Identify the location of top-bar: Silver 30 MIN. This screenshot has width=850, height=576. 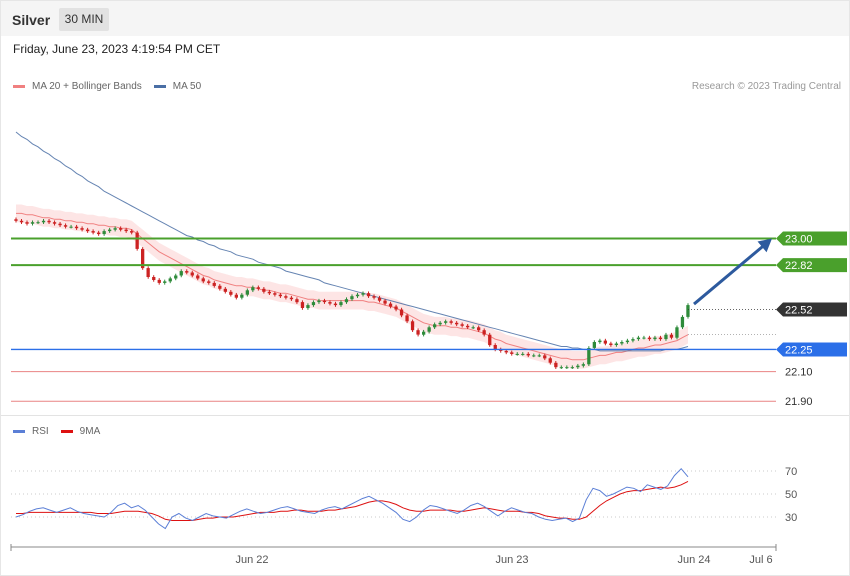
(425, 18).